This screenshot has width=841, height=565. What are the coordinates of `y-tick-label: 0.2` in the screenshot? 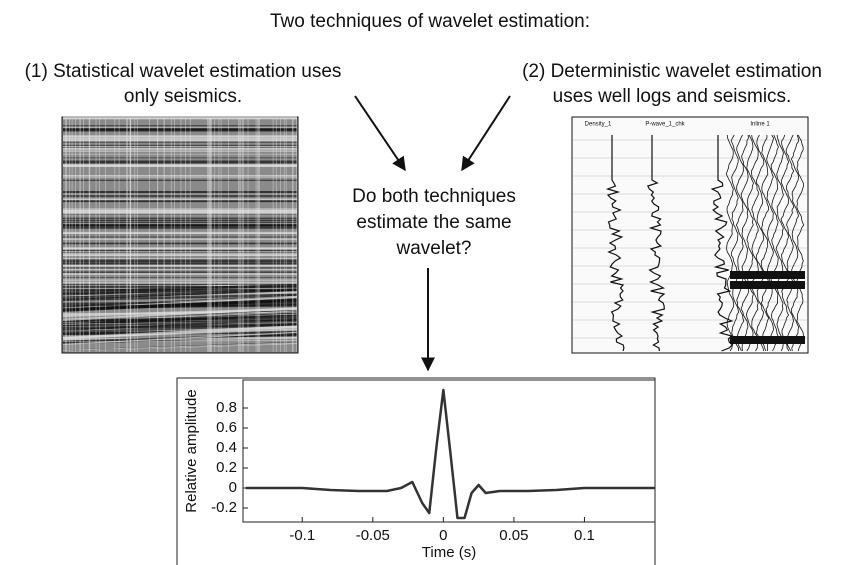 It's located at (226, 467).